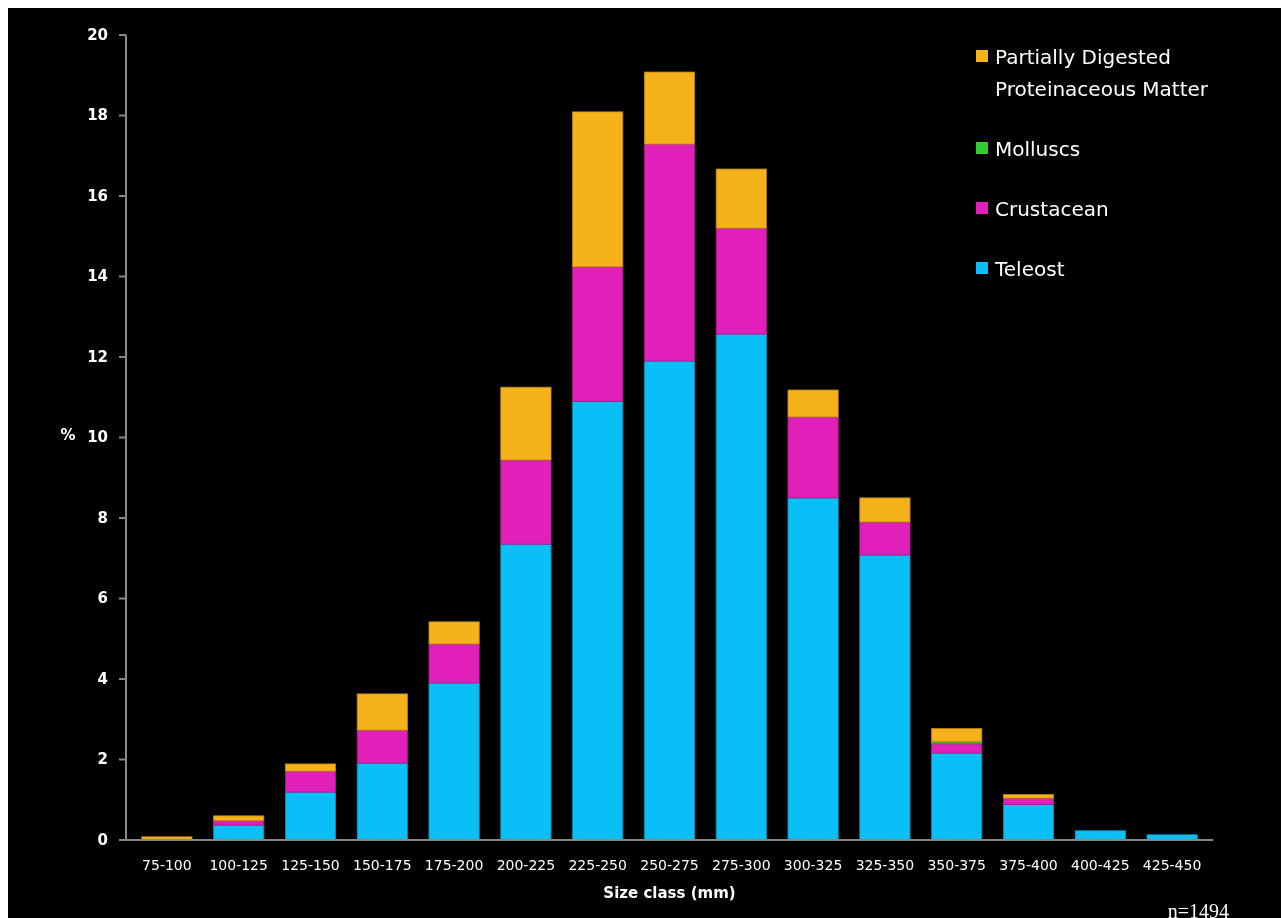  Describe the element at coordinates (102, 517) in the screenshot. I see `y-tick-label: 8` at that location.